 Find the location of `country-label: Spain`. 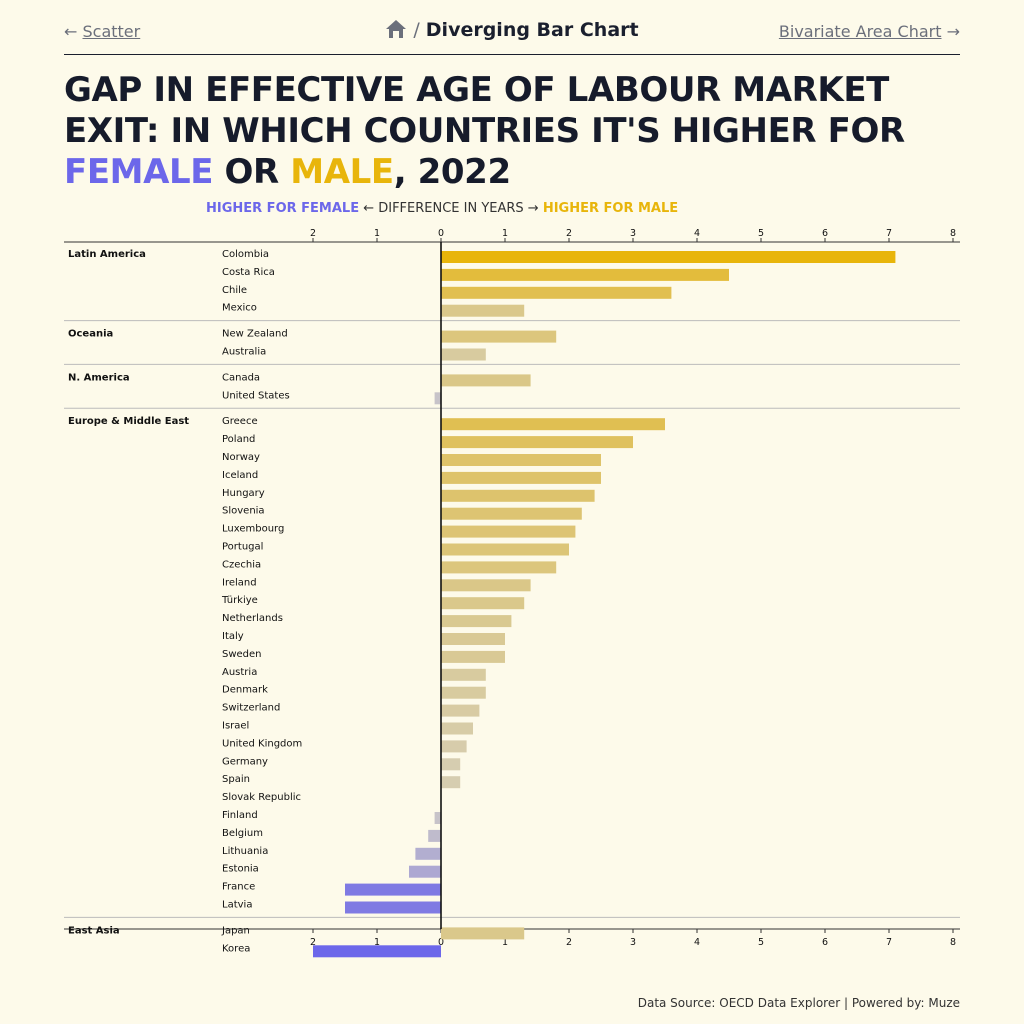

country-label: Spain is located at coordinates (236, 779).